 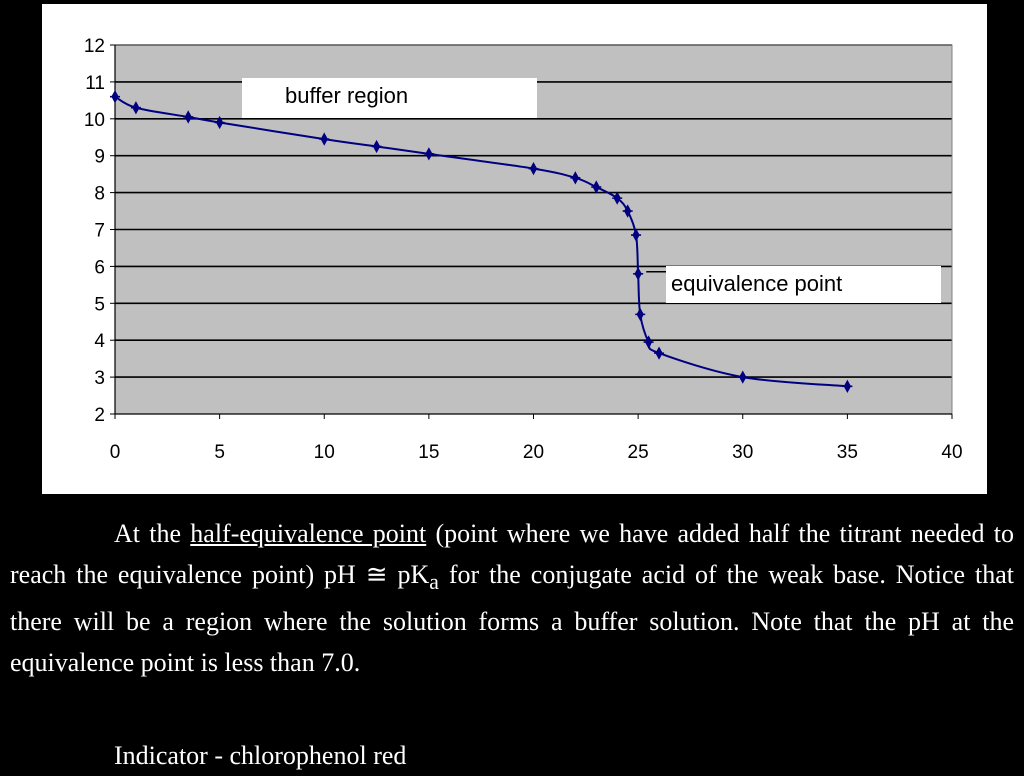 I want to click on y-tick-label: 7, so click(x=99, y=231).